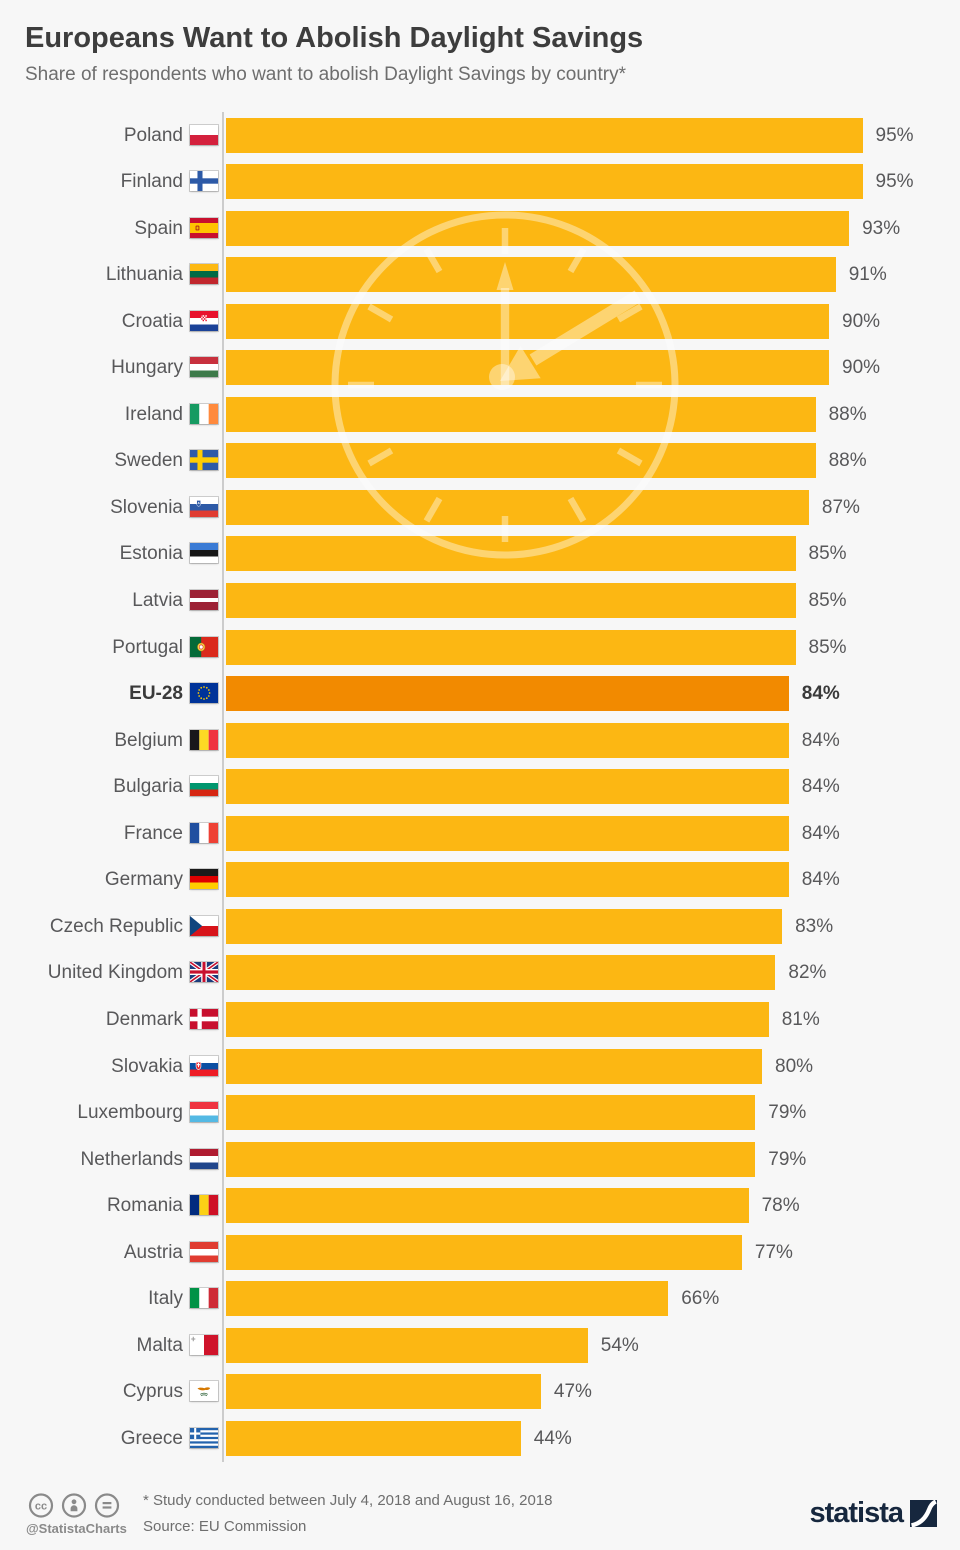 The width and height of the screenshot is (960, 1550). What do you see at coordinates (158, 228) in the screenshot?
I see `country-label: Spain` at bounding box center [158, 228].